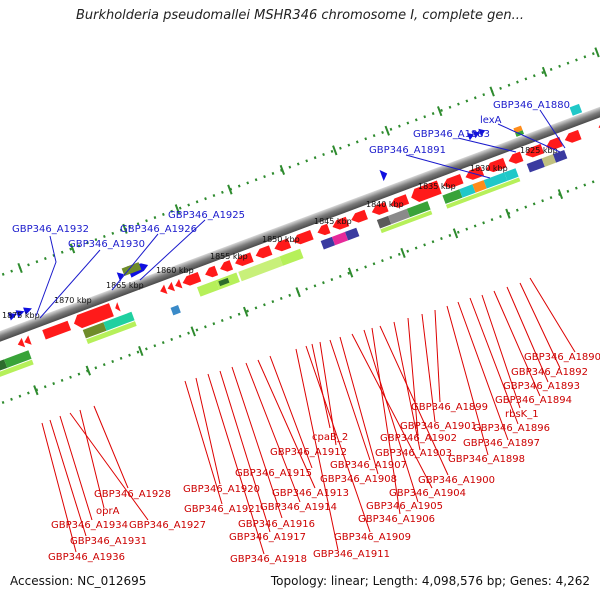 Image resolution: width=600 pixels, height=600 pixels. Describe the element at coordinates (437, 186) in the screenshot. I see `tick-label: 1835 kbp` at that location.